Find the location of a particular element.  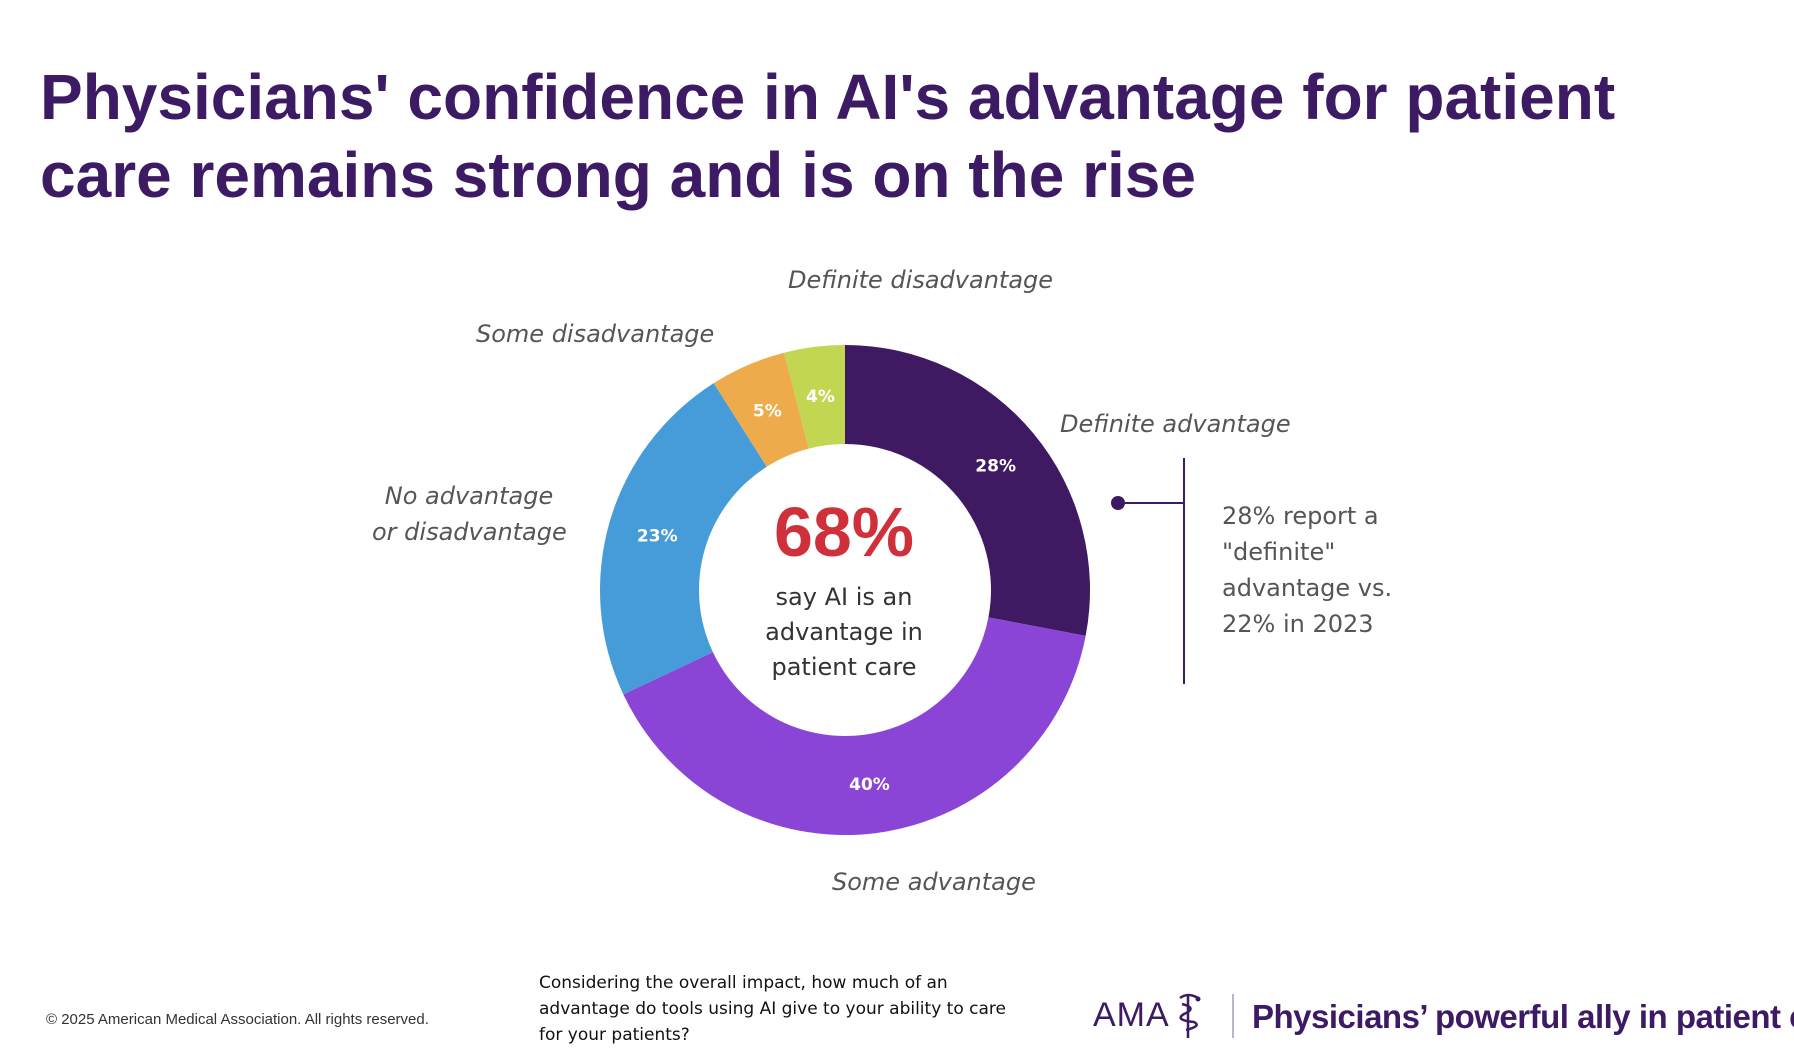

callout-line-1: 28% report a is located at coordinates (1300, 516).